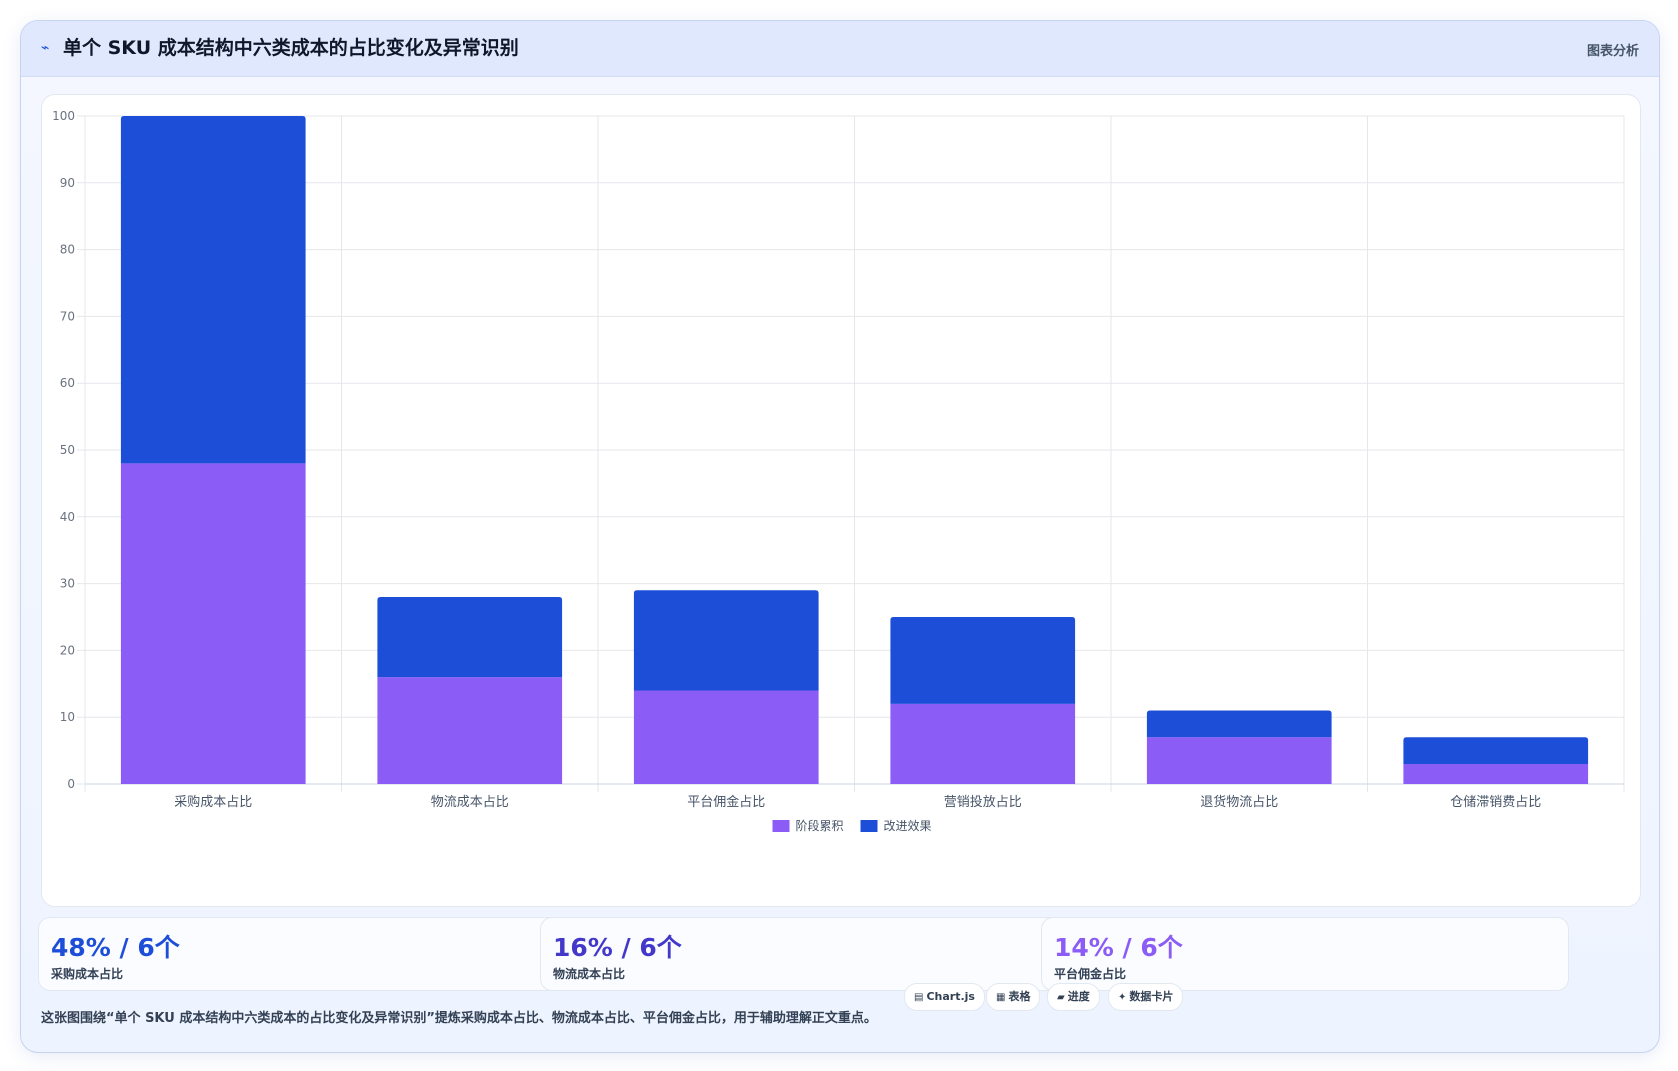 The width and height of the screenshot is (1678, 1071). Describe the element at coordinates (1019, 996) in the screenshot. I see `badge-label: 表格` at that location.